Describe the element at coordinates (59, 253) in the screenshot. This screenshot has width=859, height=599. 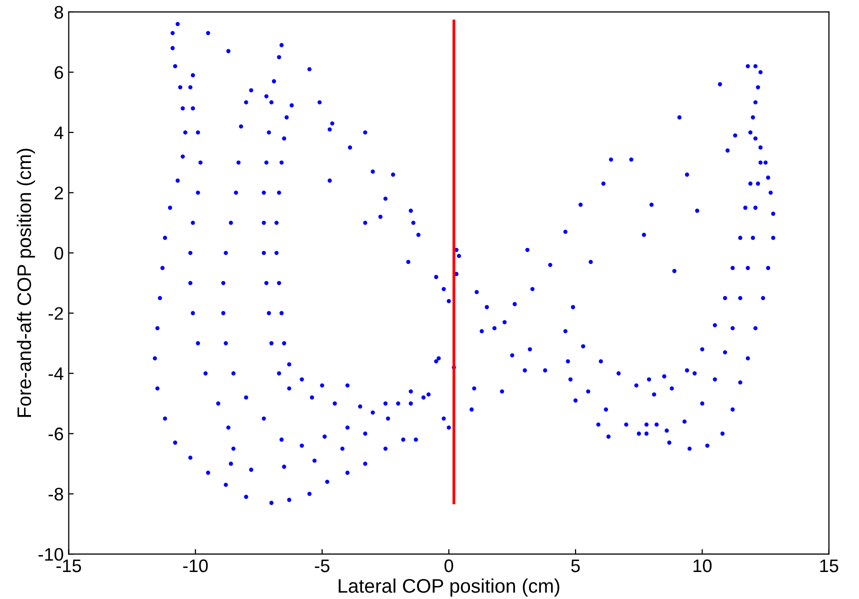
I see `y-tick-label: 0` at that location.